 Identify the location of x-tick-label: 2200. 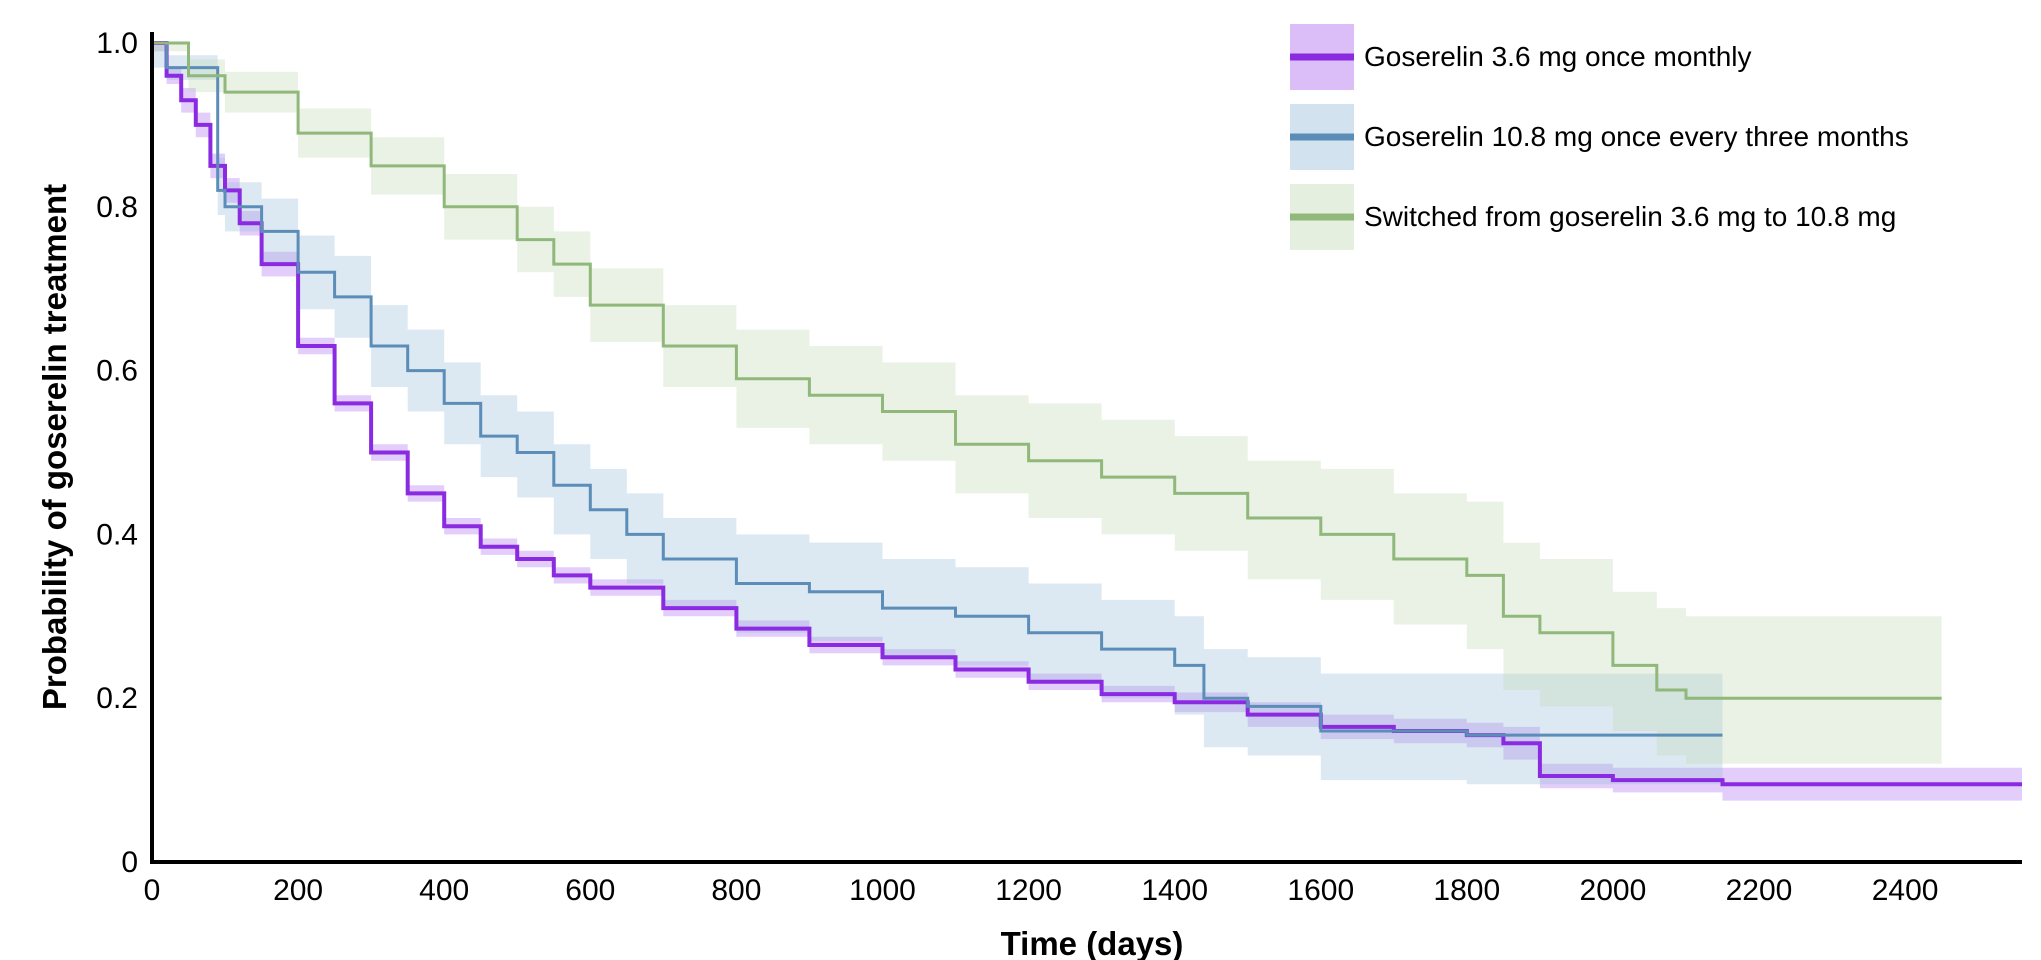
(1759, 890).